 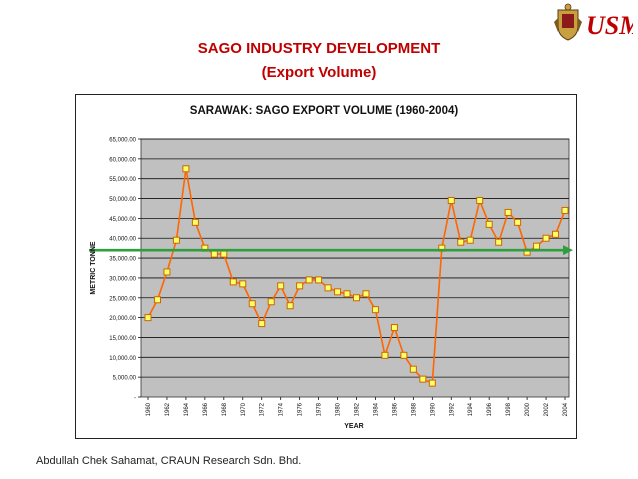 I want to click on y-tick-label: 30,000.00, so click(x=122, y=279).